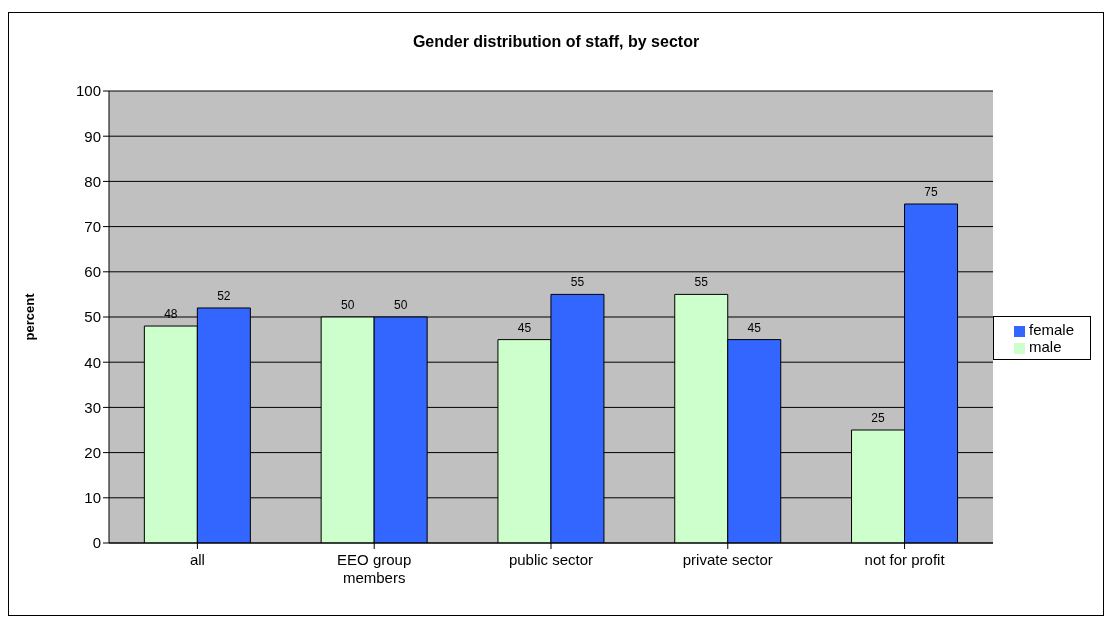 This screenshot has width=1114, height=633. Describe the element at coordinates (727, 559) in the screenshot. I see `x-tick-label: private sector` at that location.